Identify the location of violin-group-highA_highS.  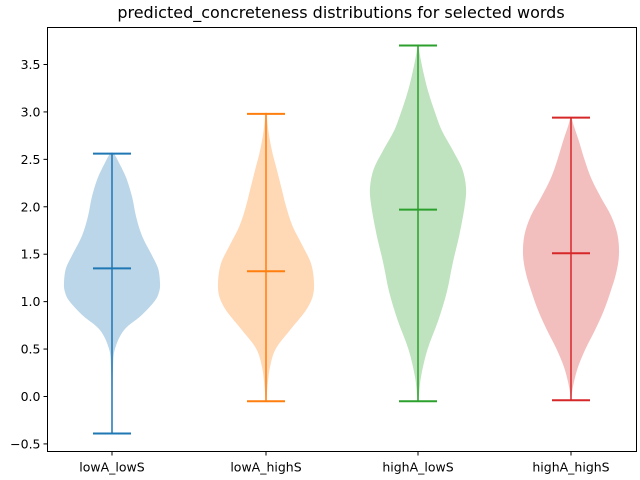
(571, 259).